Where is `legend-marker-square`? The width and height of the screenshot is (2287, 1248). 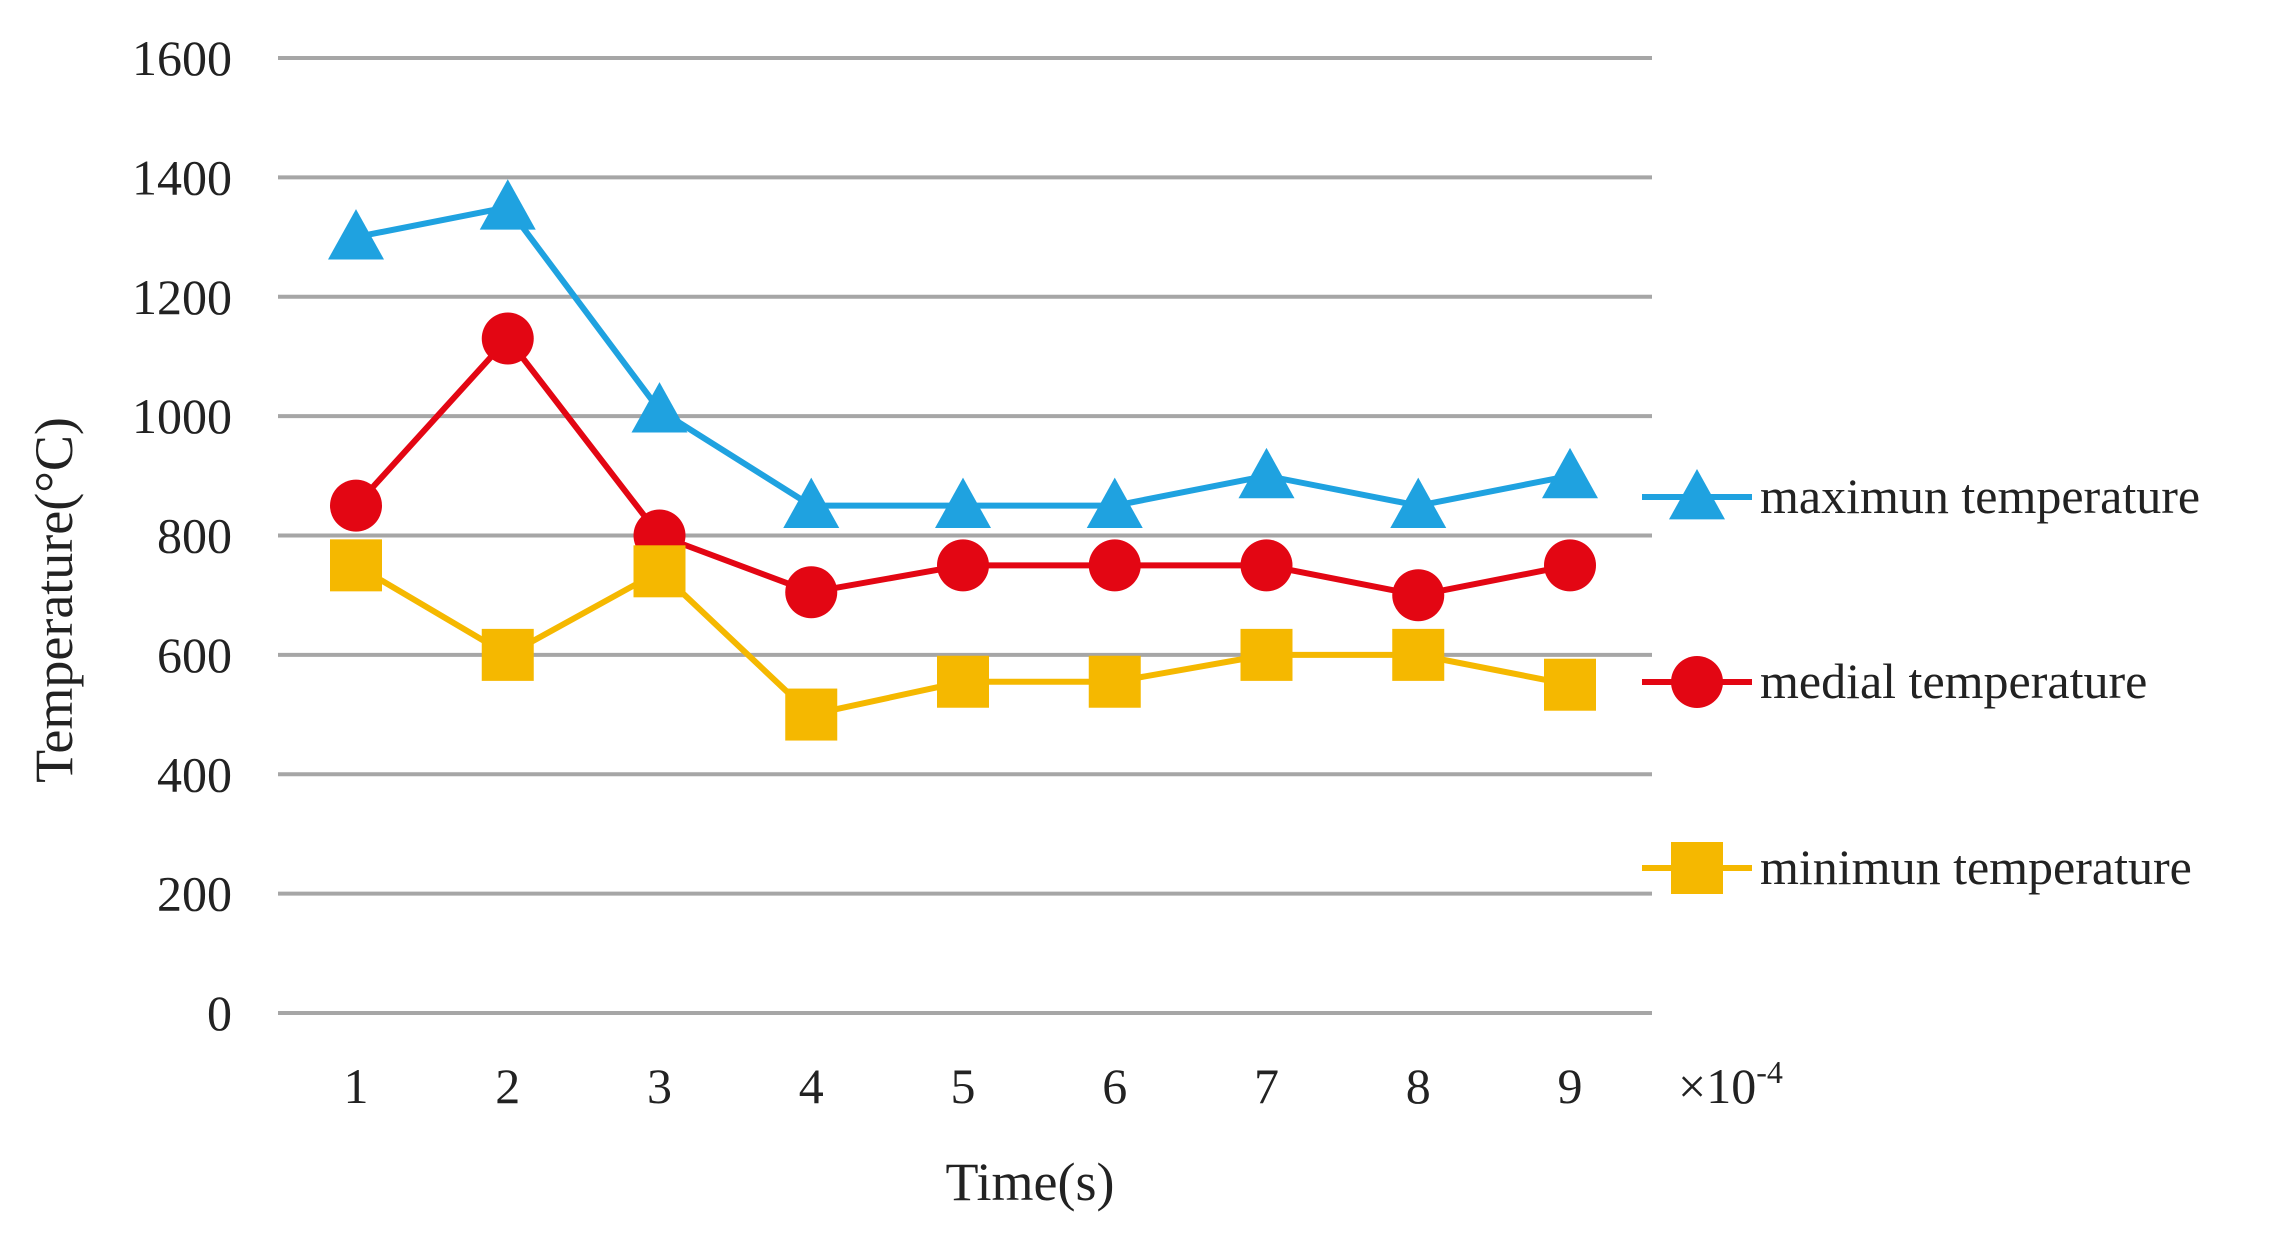 legend-marker-square is located at coordinates (1697, 868).